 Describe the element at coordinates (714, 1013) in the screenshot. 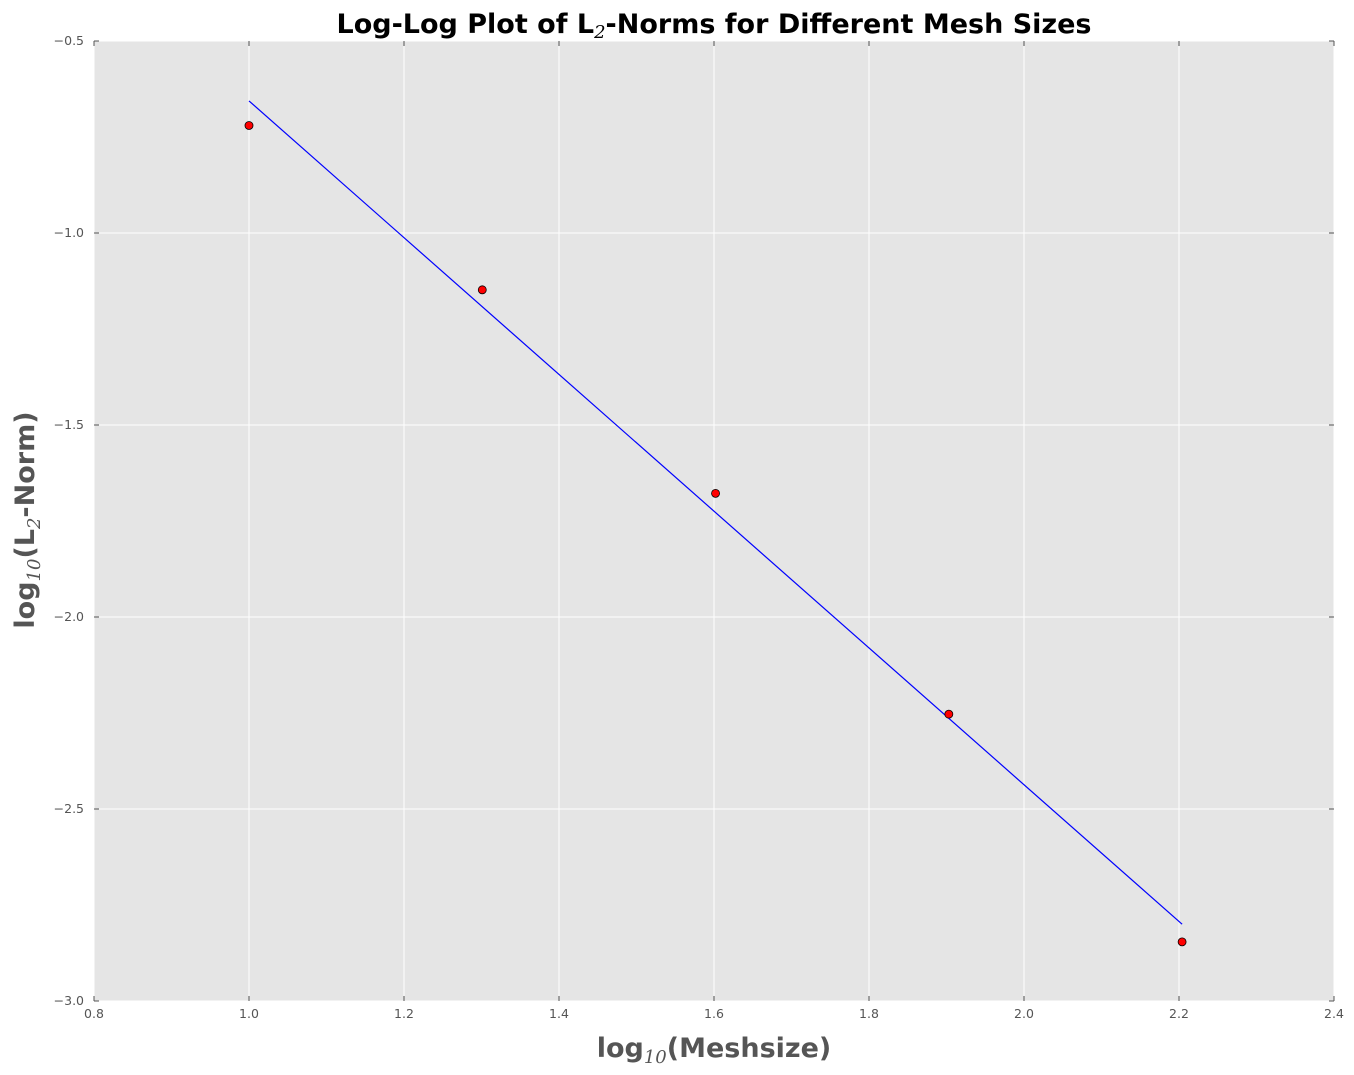

I see `x-tick-label: 1.6` at that location.